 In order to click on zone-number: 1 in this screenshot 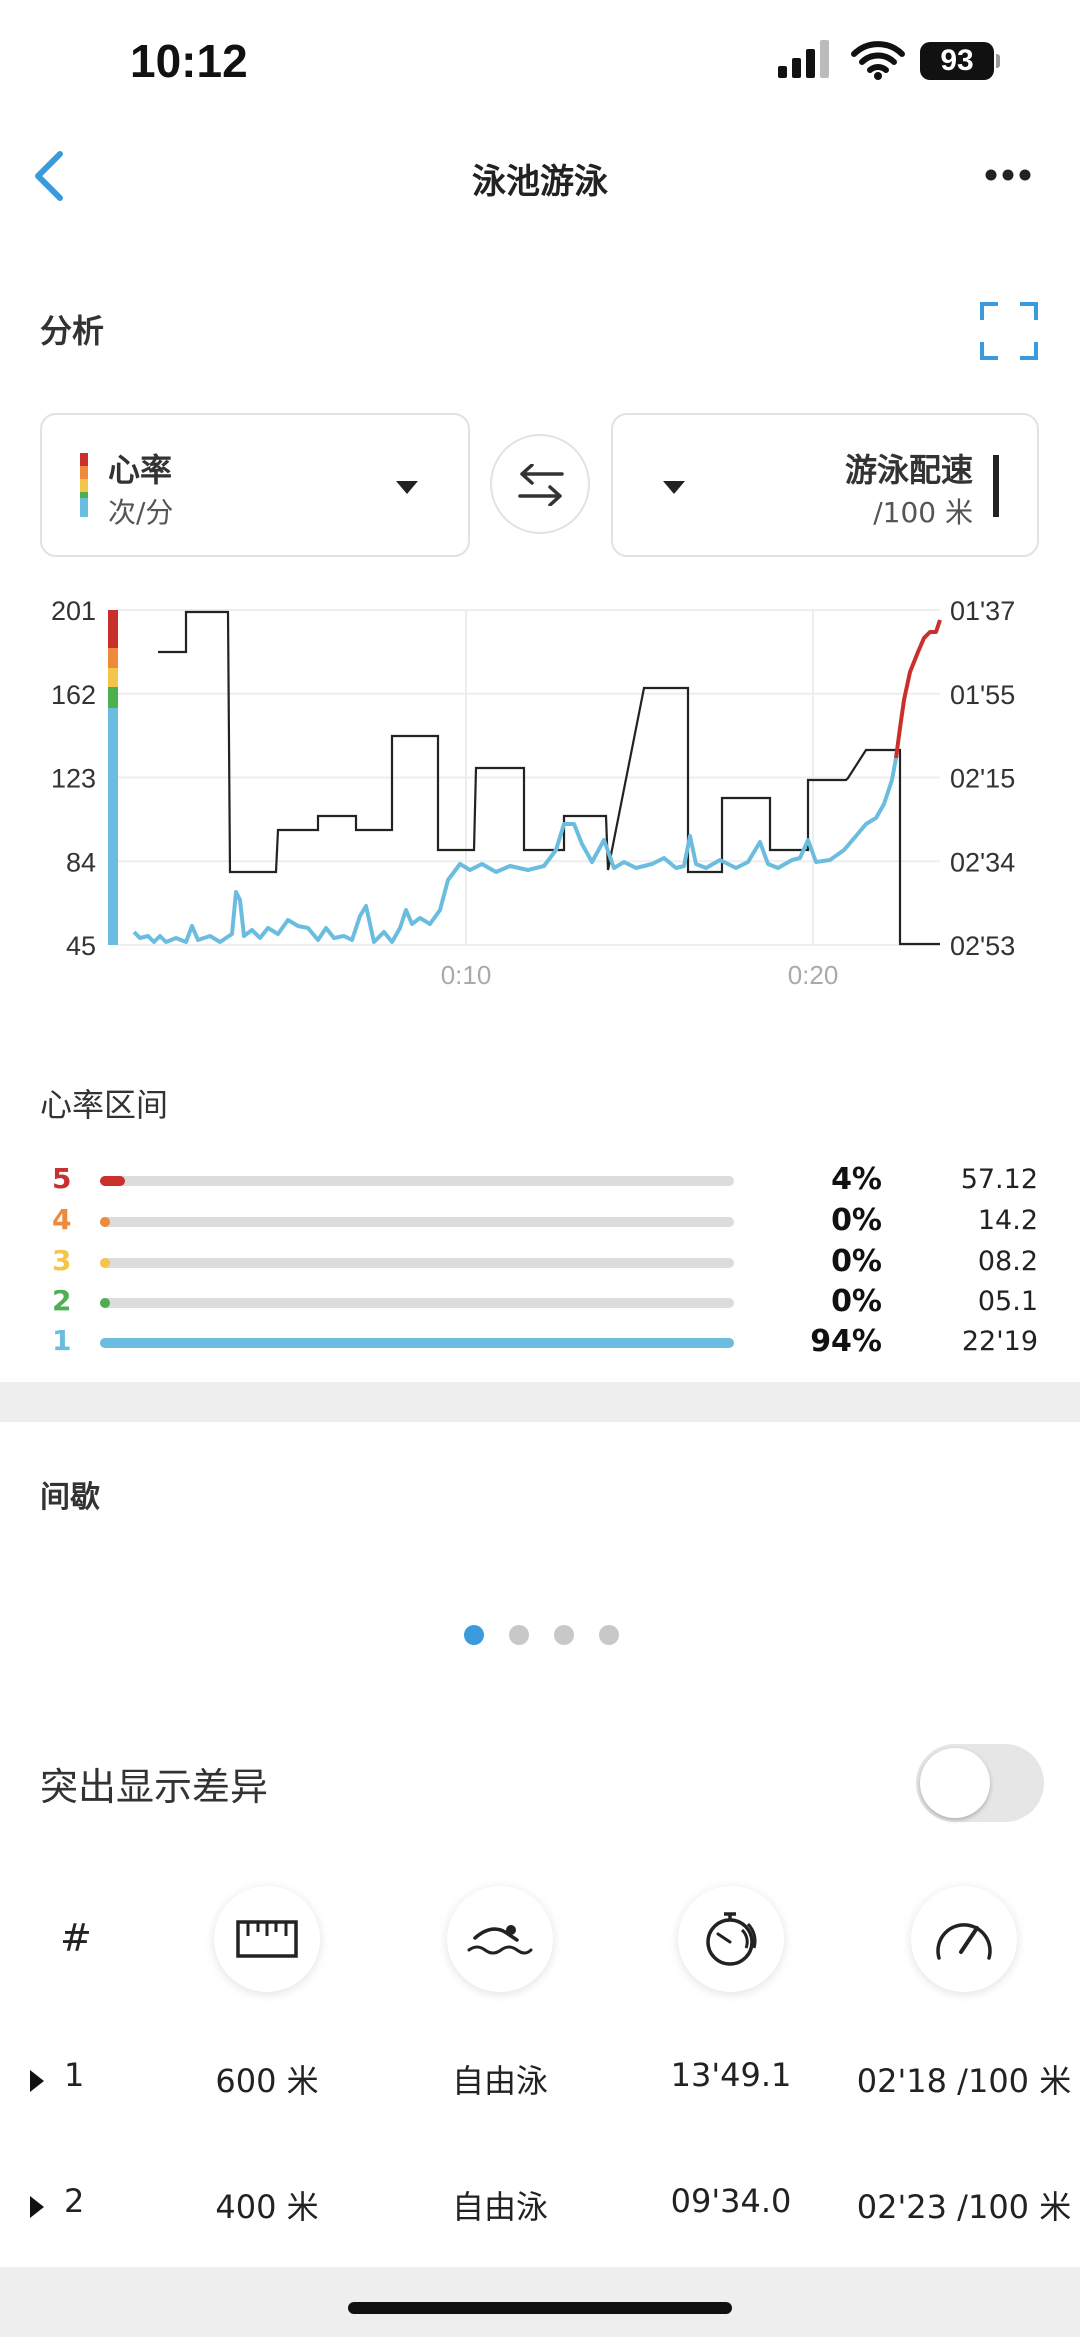, I will do `click(62, 1340)`.